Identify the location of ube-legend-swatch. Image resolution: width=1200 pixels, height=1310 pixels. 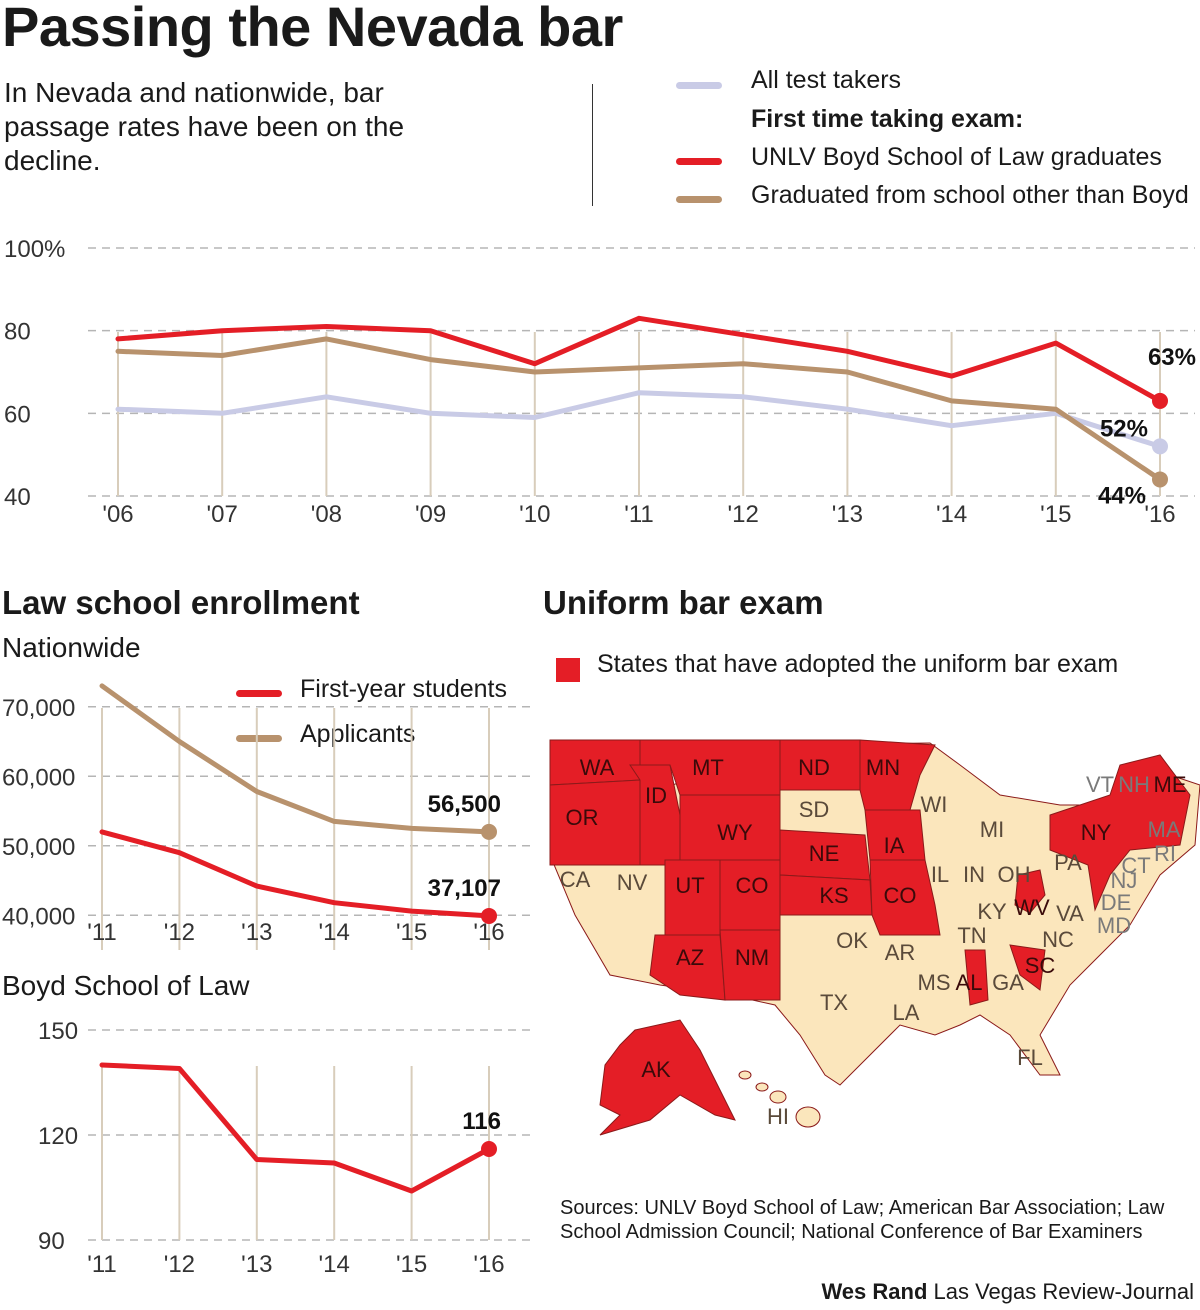
(568, 670).